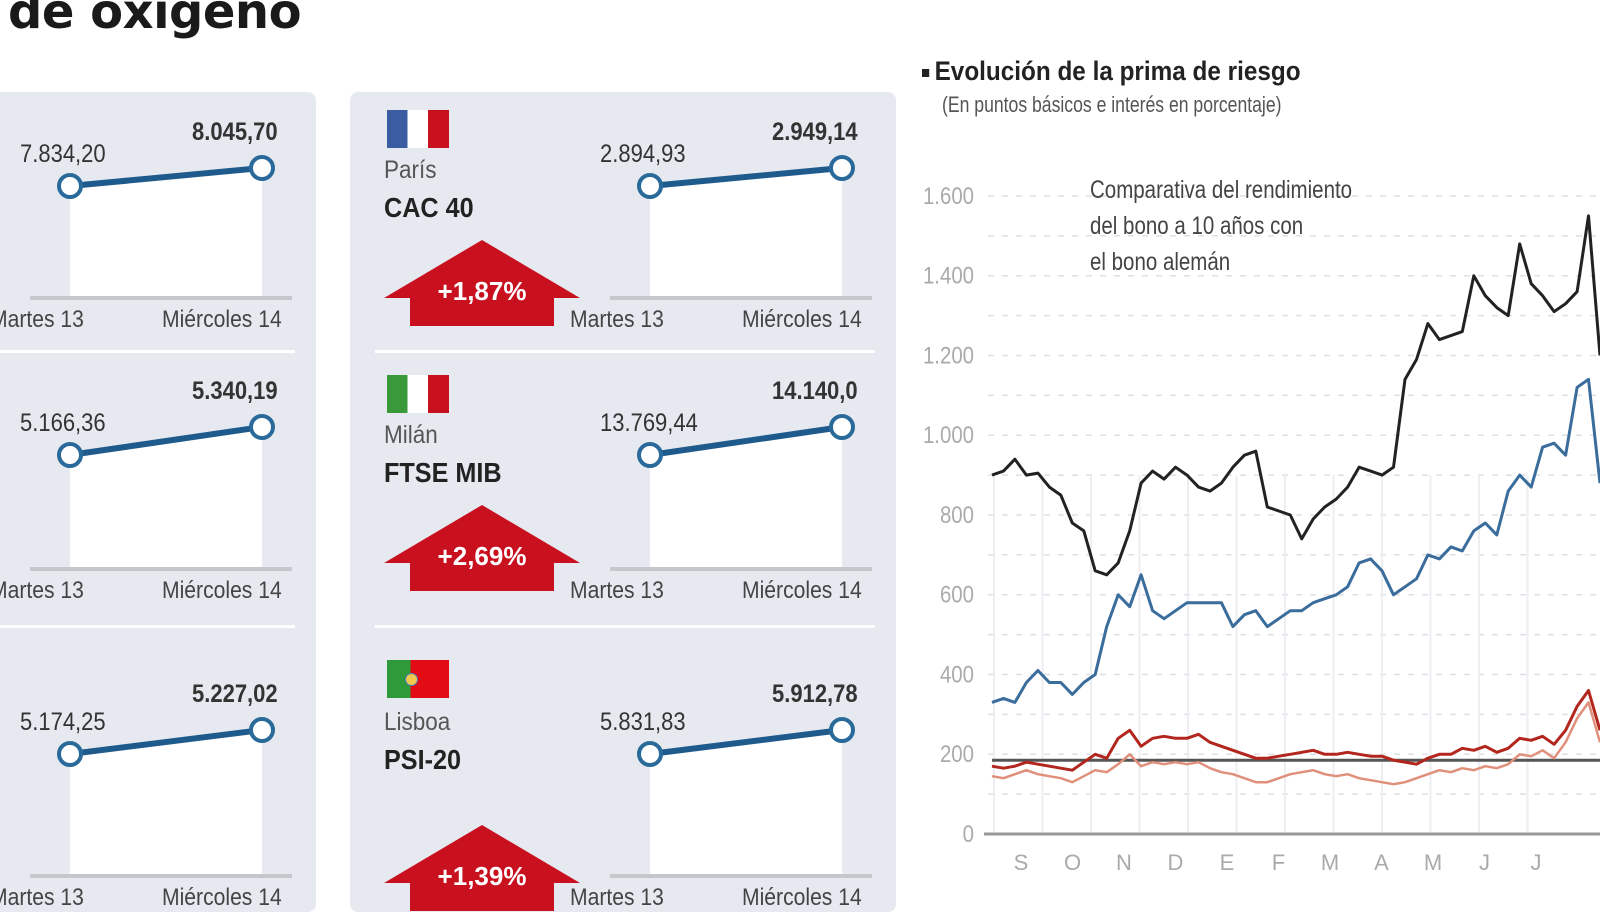  Describe the element at coordinates (160, 485) in the screenshot. I see `mini-line-chart: 5.166,36 5.340,19 Martes 13 Miércoles 14` at that location.